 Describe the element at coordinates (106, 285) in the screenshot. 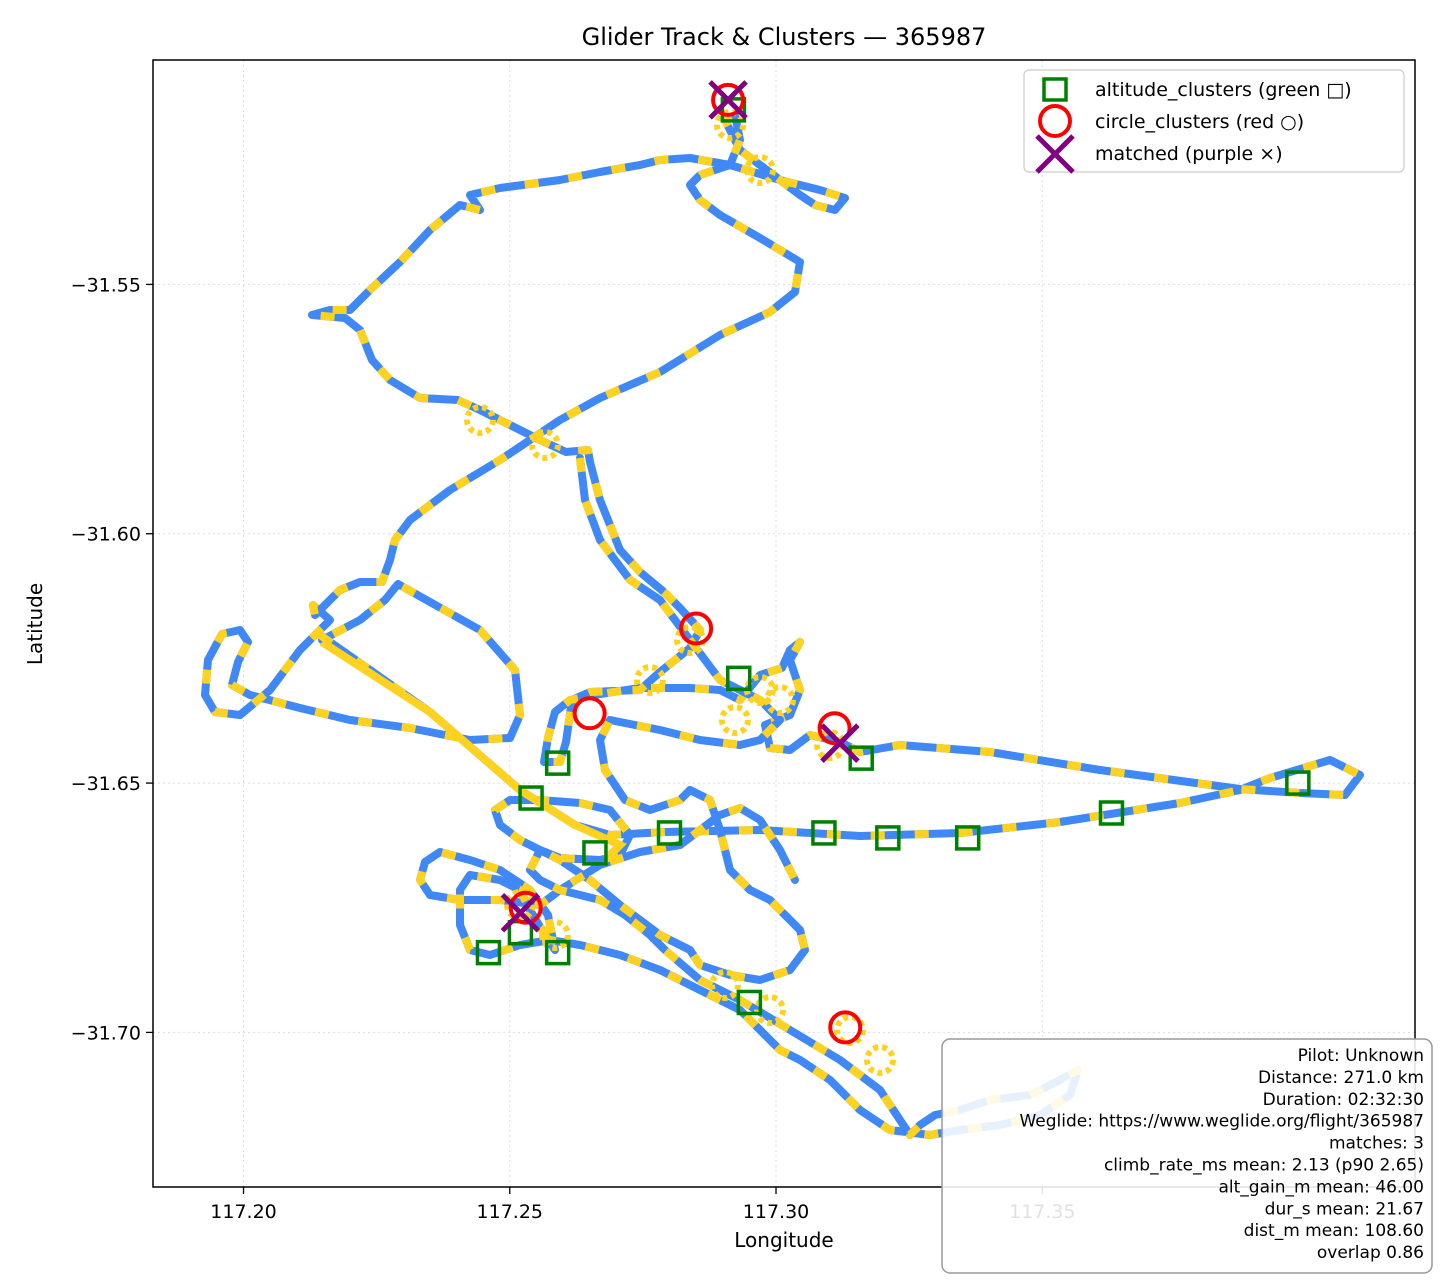

I see `y-tick-label: −31.55` at that location.